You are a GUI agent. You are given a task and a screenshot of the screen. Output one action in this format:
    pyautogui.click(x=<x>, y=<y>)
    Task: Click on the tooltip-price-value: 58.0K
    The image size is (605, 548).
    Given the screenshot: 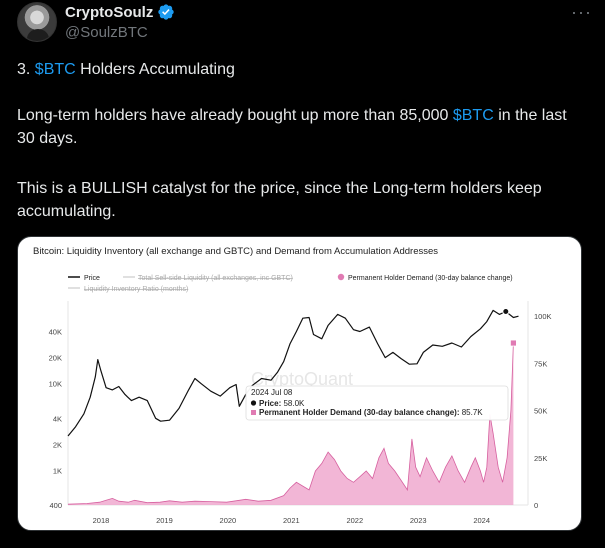 What is the action you would take?
    pyautogui.click(x=294, y=403)
    